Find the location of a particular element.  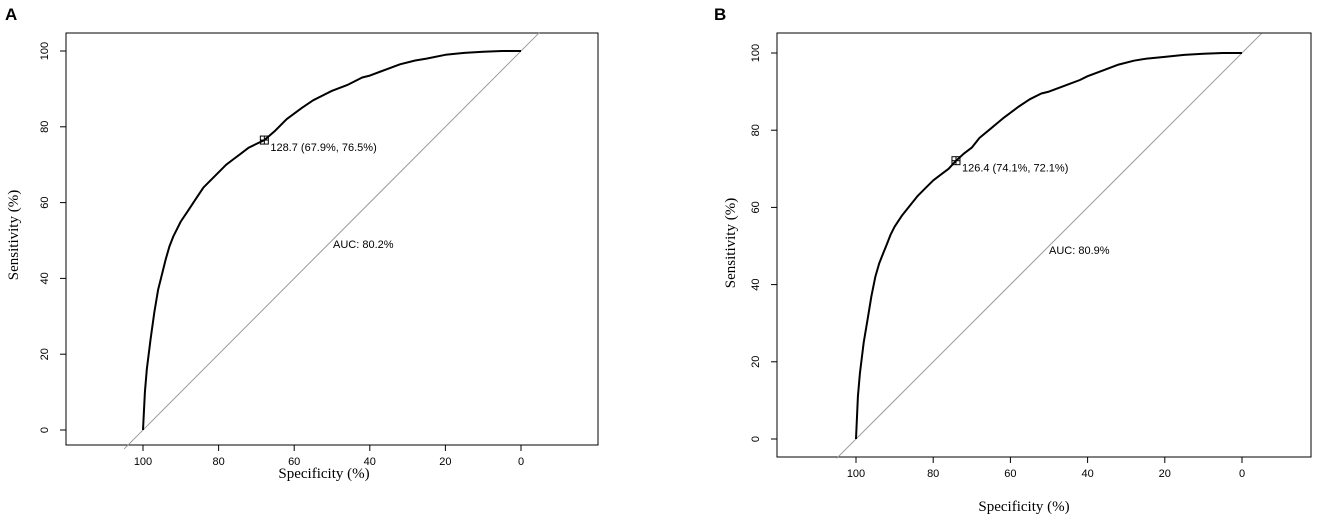

panel-a-x-tick-label: 60 is located at coordinates (294, 462).